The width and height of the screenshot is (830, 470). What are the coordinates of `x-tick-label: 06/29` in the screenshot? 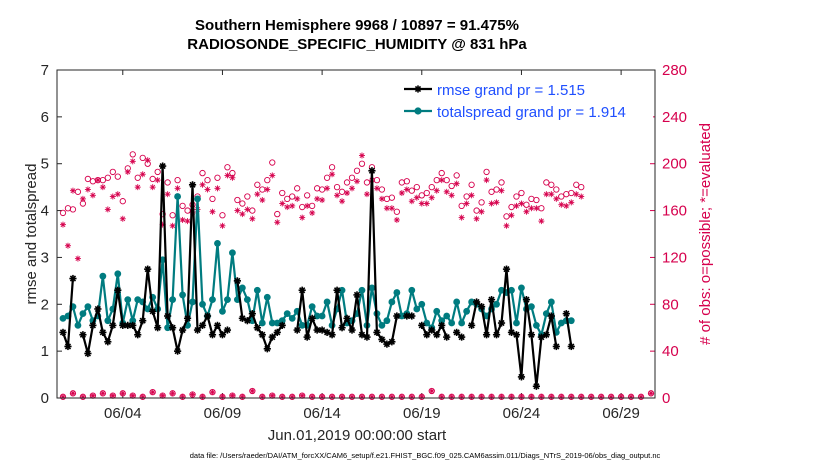 It's located at (621, 413).